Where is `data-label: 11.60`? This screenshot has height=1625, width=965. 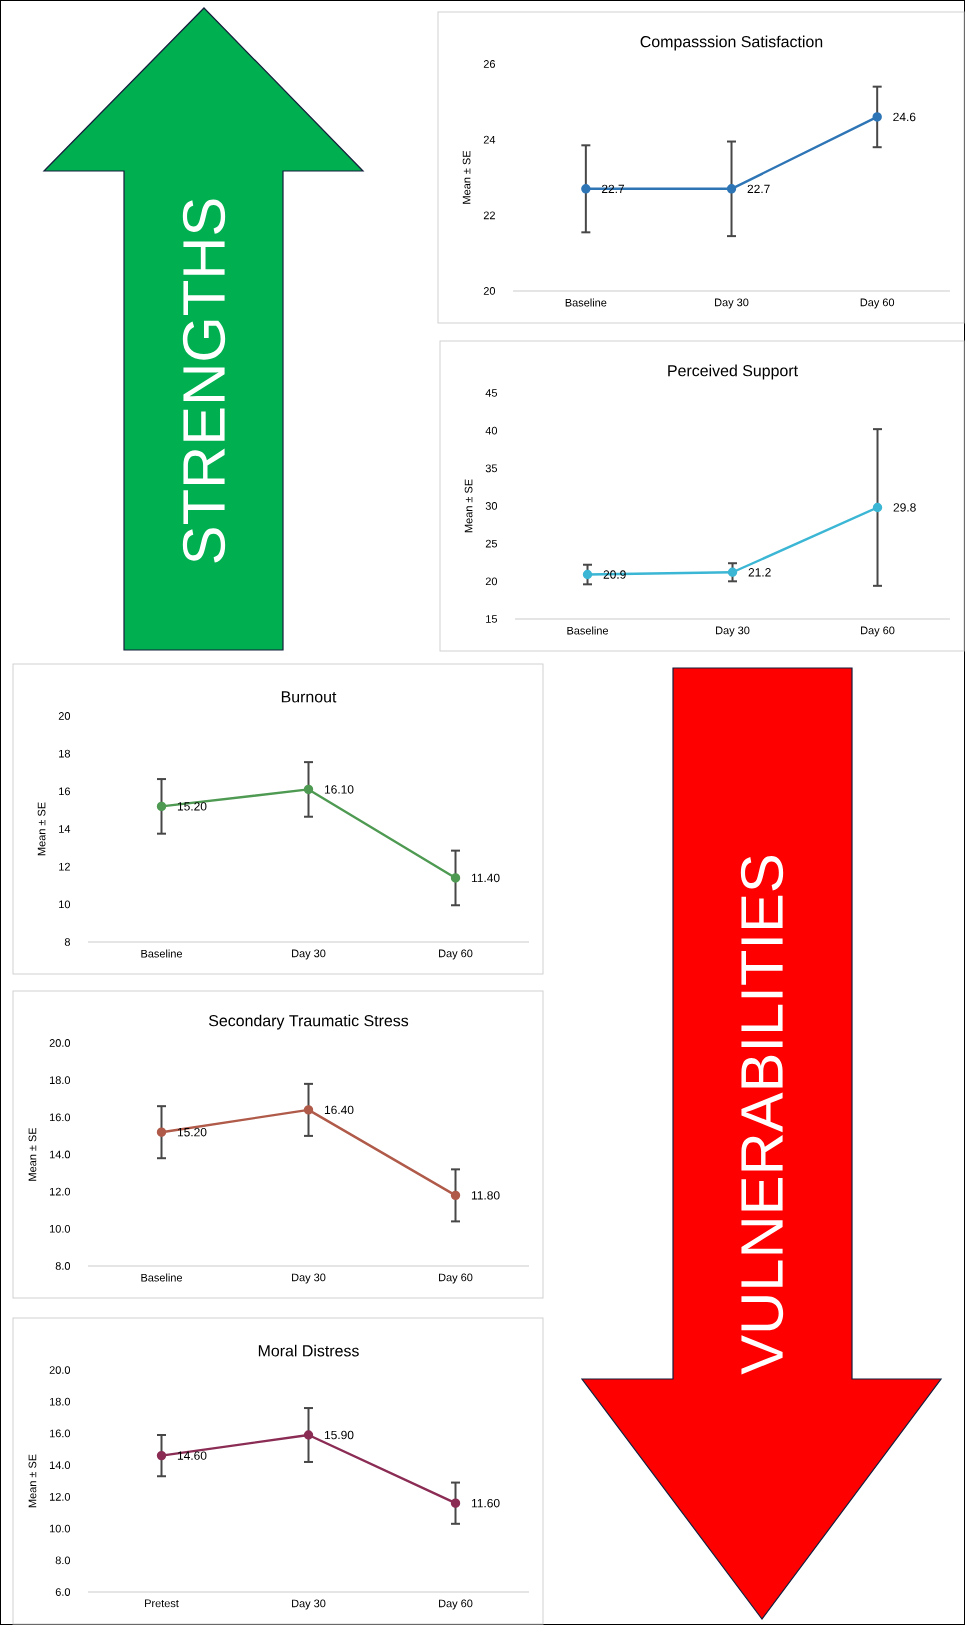
data-label: 11.60 is located at coordinates (485, 1503).